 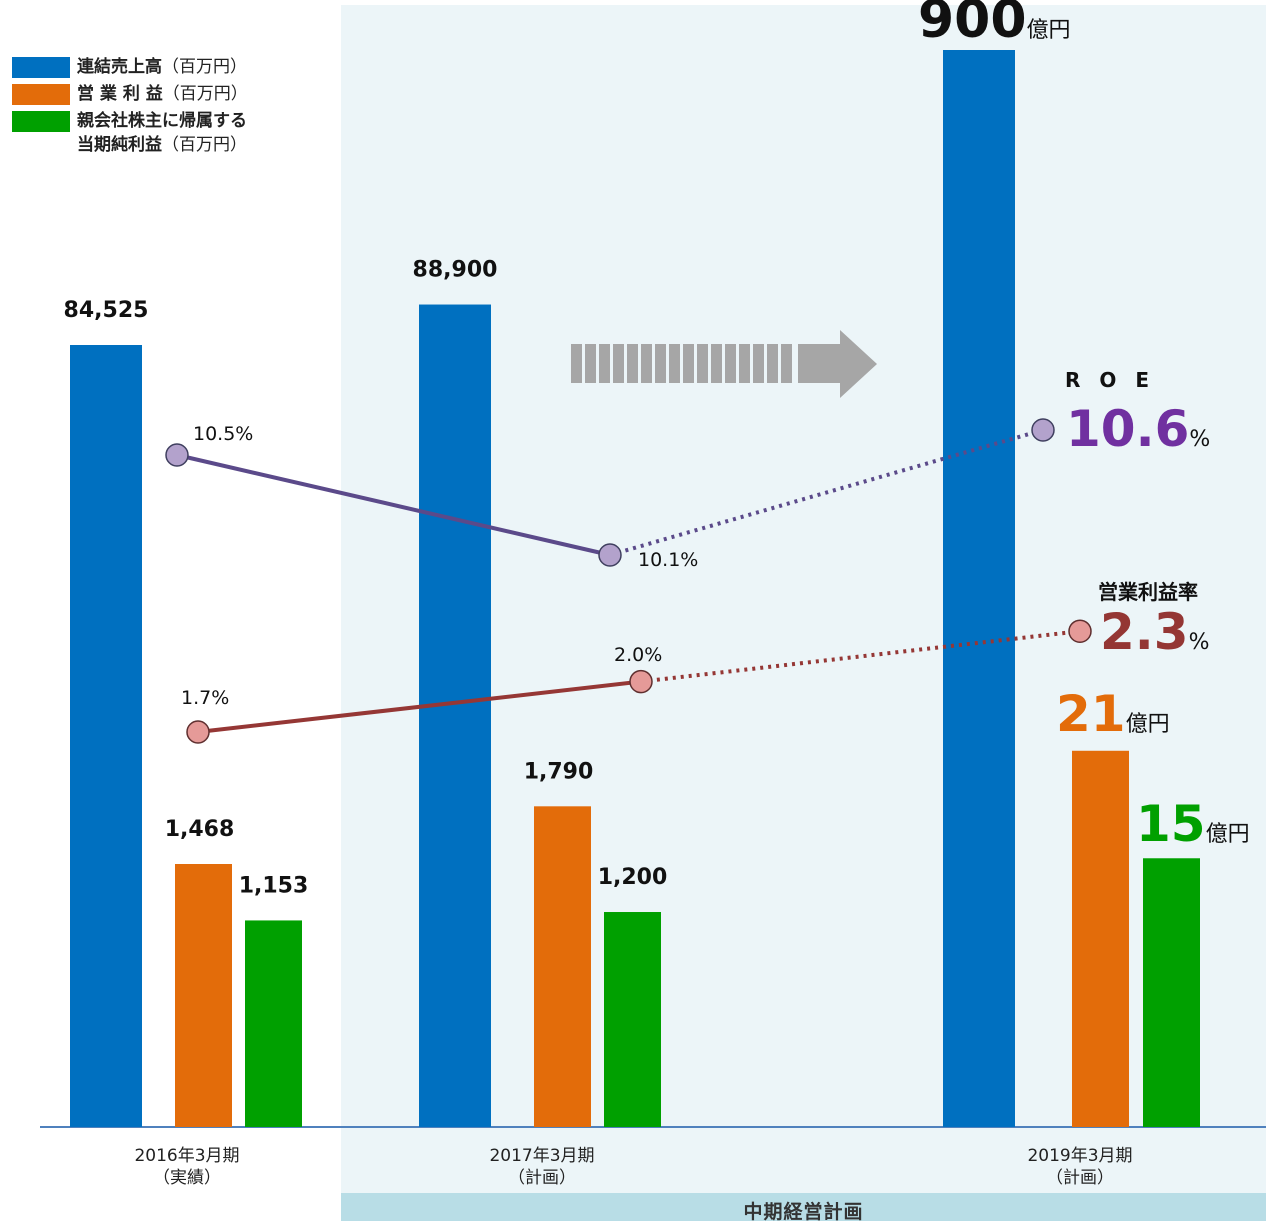 What do you see at coordinates (187, 1156) in the screenshot?
I see `x-tick-label-line1: 2016年3月期` at bounding box center [187, 1156].